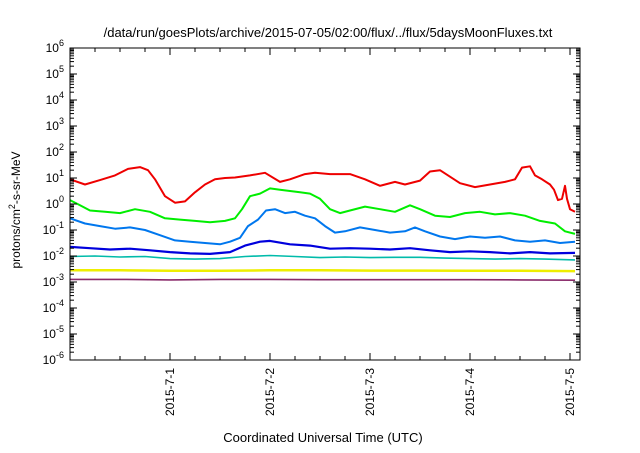 The image size is (640, 453). Describe the element at coordinates (53, 228) in the screenshot. I see `y-tick-label: 10⁻¹` at that location.